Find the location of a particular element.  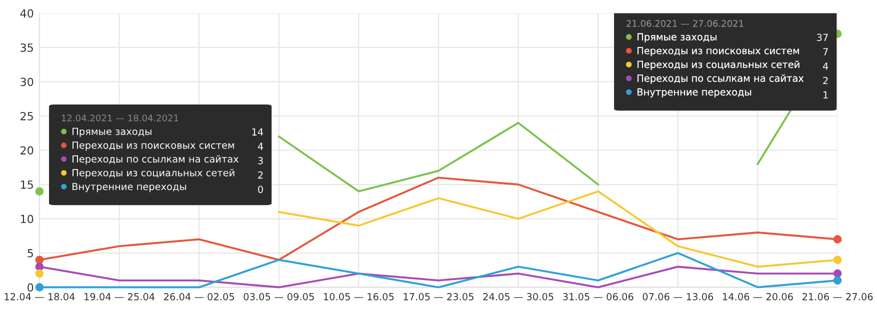

annotation: 0 is located at coordinates (260, 190).